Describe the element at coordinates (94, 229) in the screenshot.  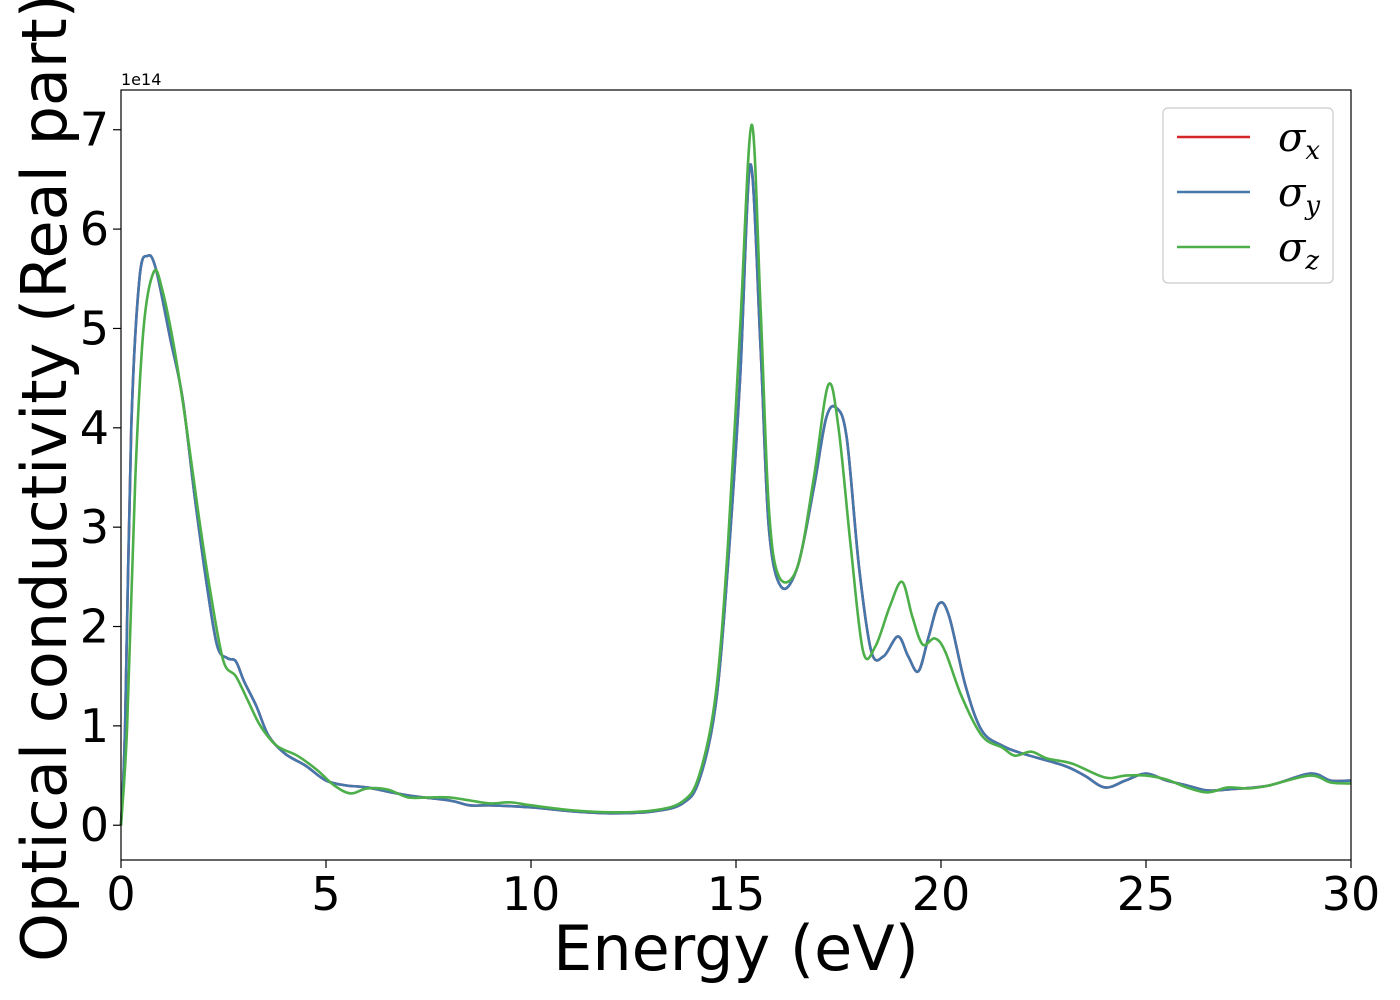
I see `y-tick-label: 6` at that location.